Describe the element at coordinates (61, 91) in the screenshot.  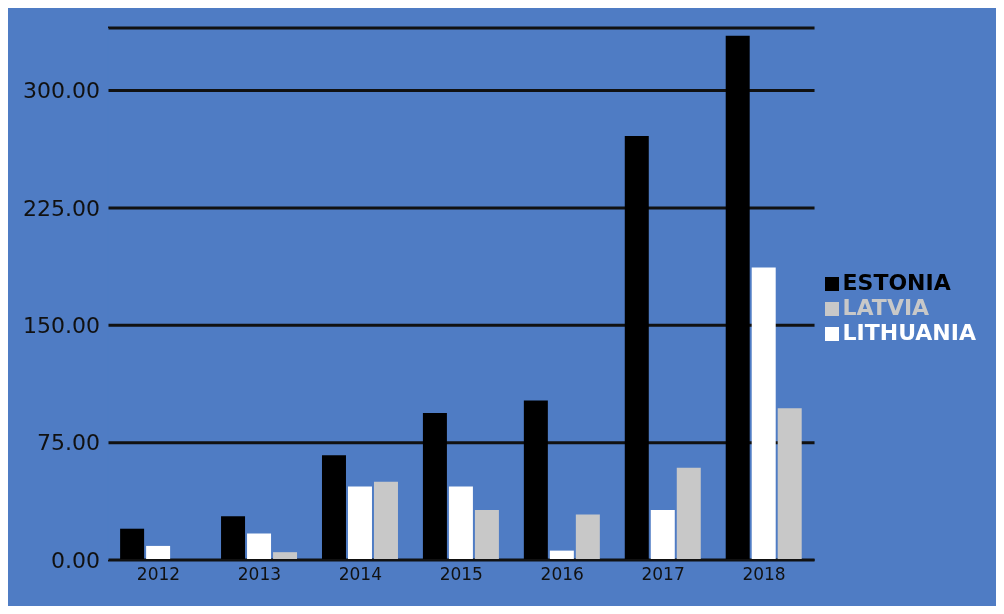
I see `y-tick-label: 300.00` at that location.